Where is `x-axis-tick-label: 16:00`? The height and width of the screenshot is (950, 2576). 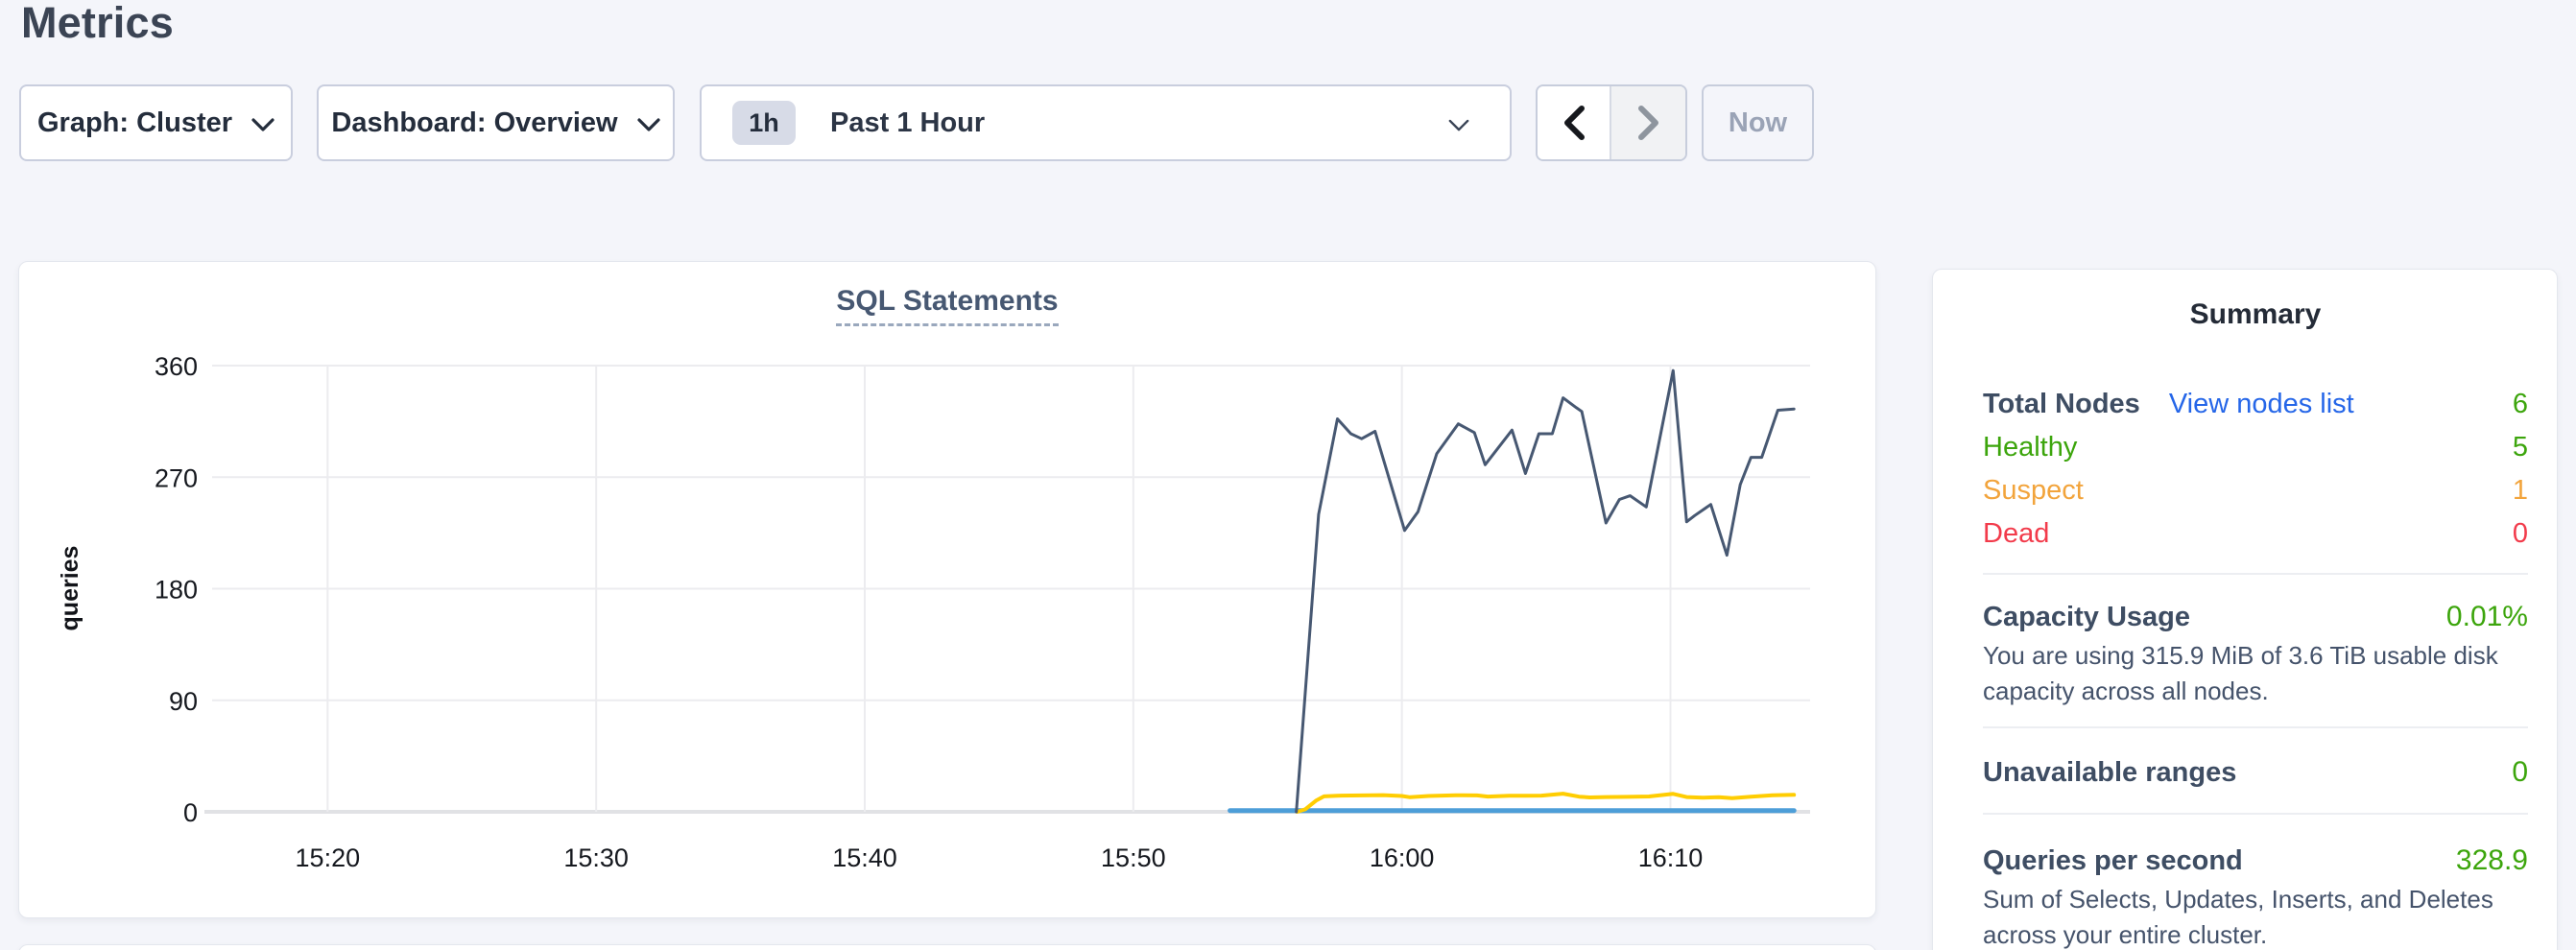
x-axis-tick-label: 16:00 is located at coordinates (1402, 857).